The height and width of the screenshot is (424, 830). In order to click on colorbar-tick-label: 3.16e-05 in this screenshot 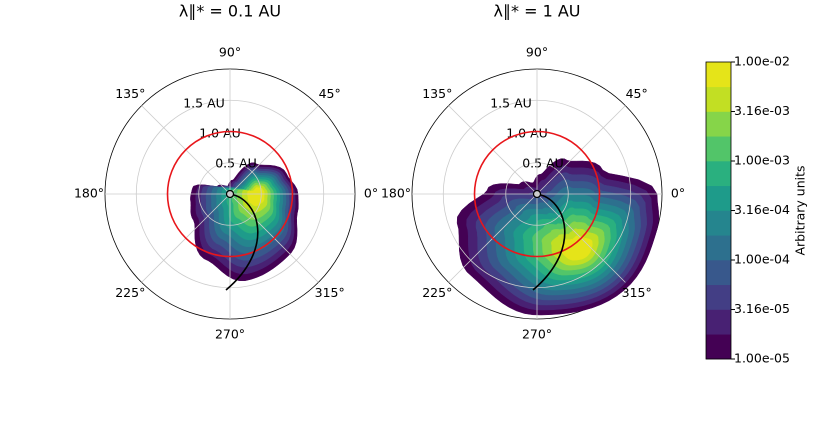, I will do `click(762, 308)`.